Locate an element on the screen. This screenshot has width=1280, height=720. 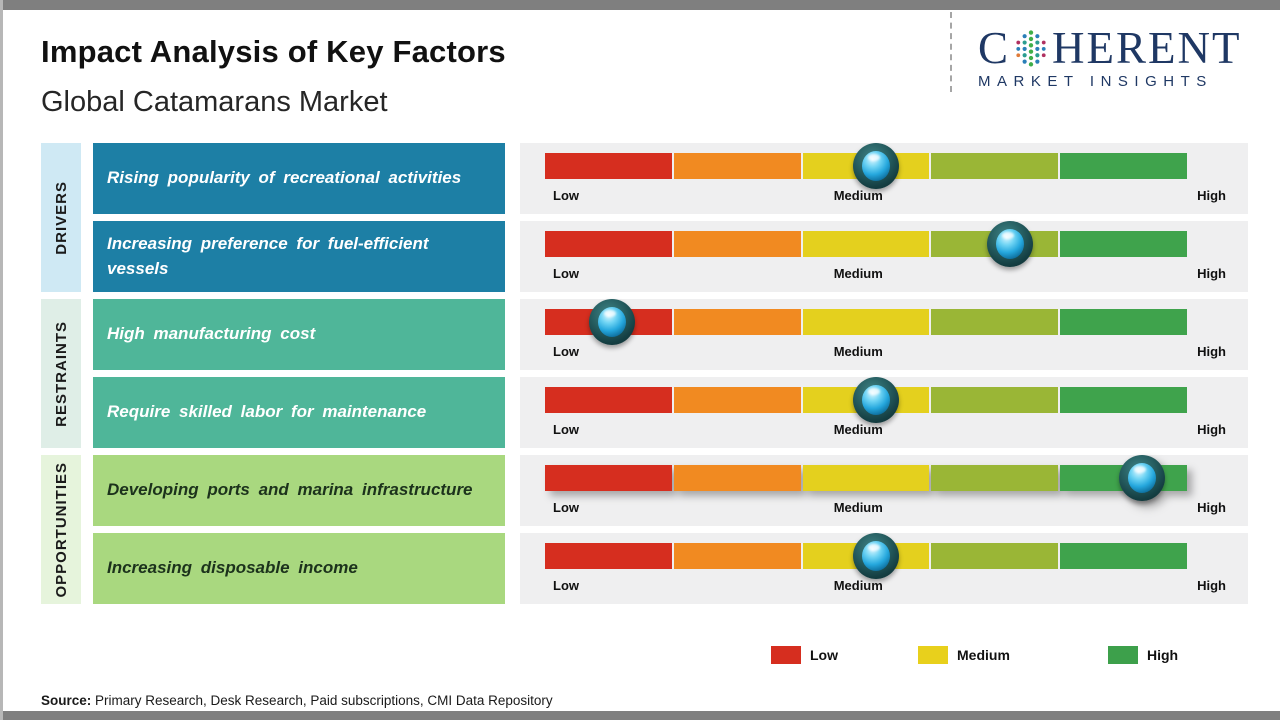
category-label-restraints: RESTRAINTS is located at coordinates (61, 373).